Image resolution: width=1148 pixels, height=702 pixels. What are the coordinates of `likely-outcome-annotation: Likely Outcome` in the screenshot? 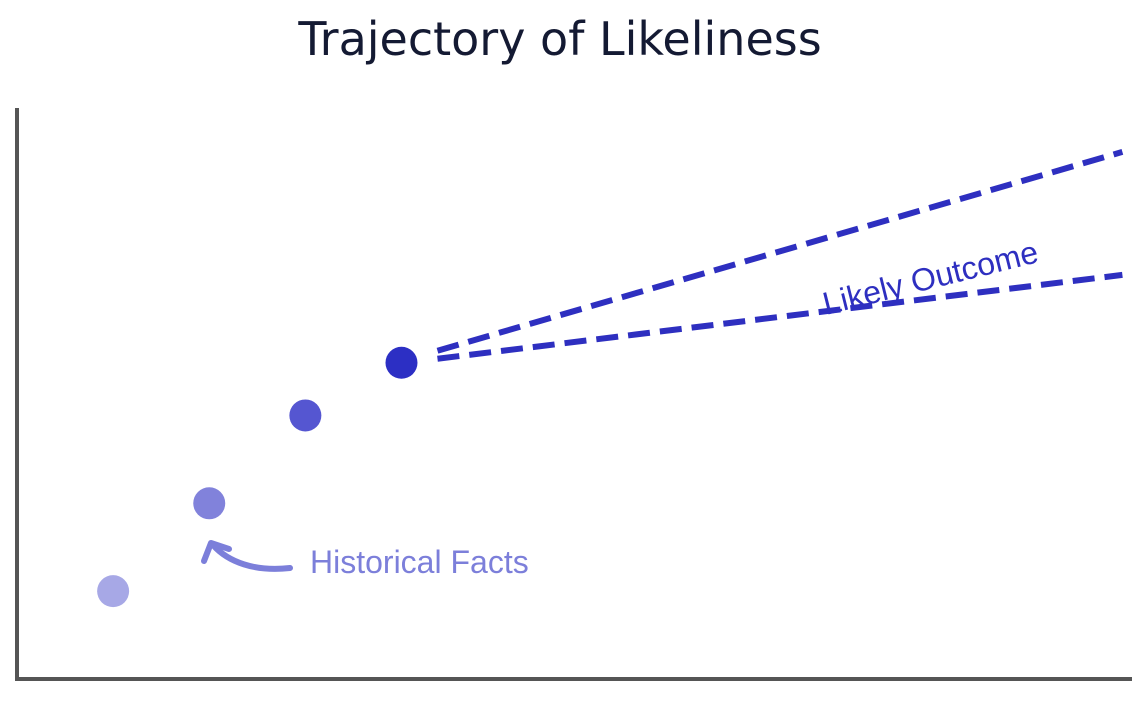 It's located at (930, 278).